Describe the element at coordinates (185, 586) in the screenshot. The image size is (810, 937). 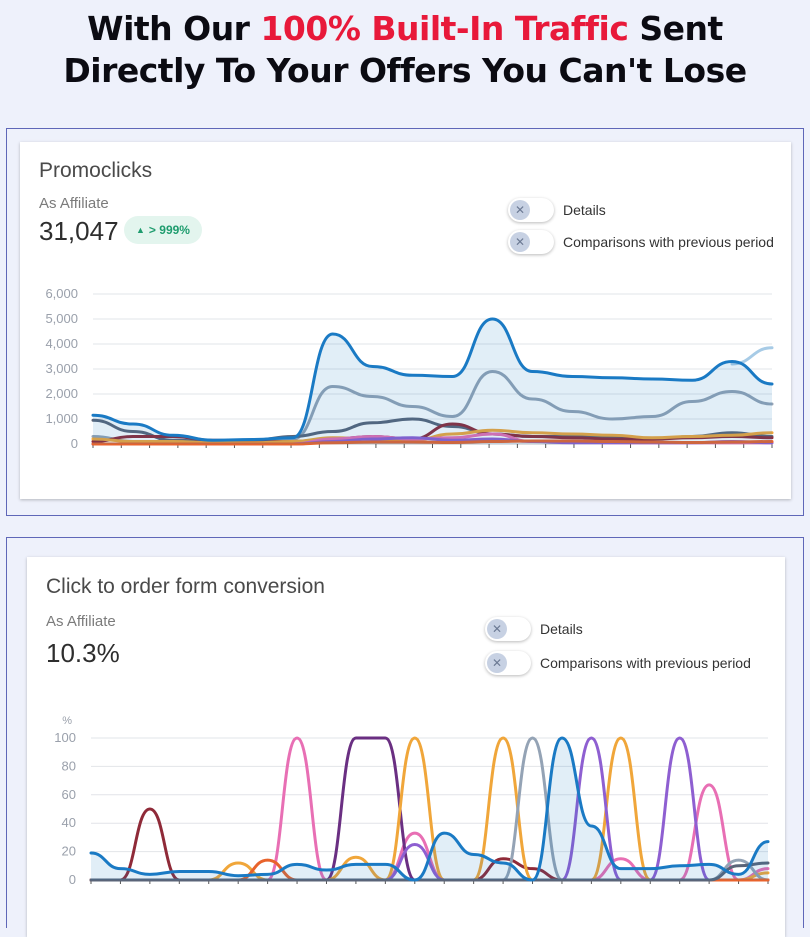
I see `card-title: Click to order form conversion` at that location.